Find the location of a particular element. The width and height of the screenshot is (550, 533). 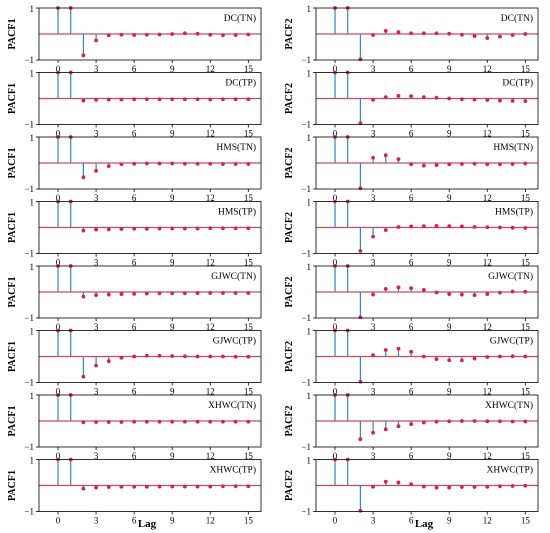

pacf-panel: 1 −1 0 3 6 9 12 15 PACF2 DC(TN) is located at coordinates (411, 39).